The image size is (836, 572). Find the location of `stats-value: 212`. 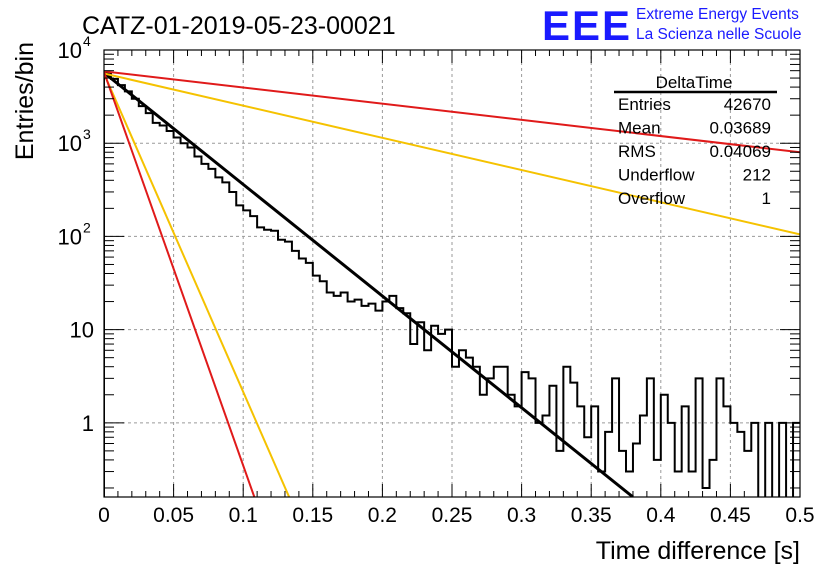

stats-value: 212 is located at coordinates (757, 175).